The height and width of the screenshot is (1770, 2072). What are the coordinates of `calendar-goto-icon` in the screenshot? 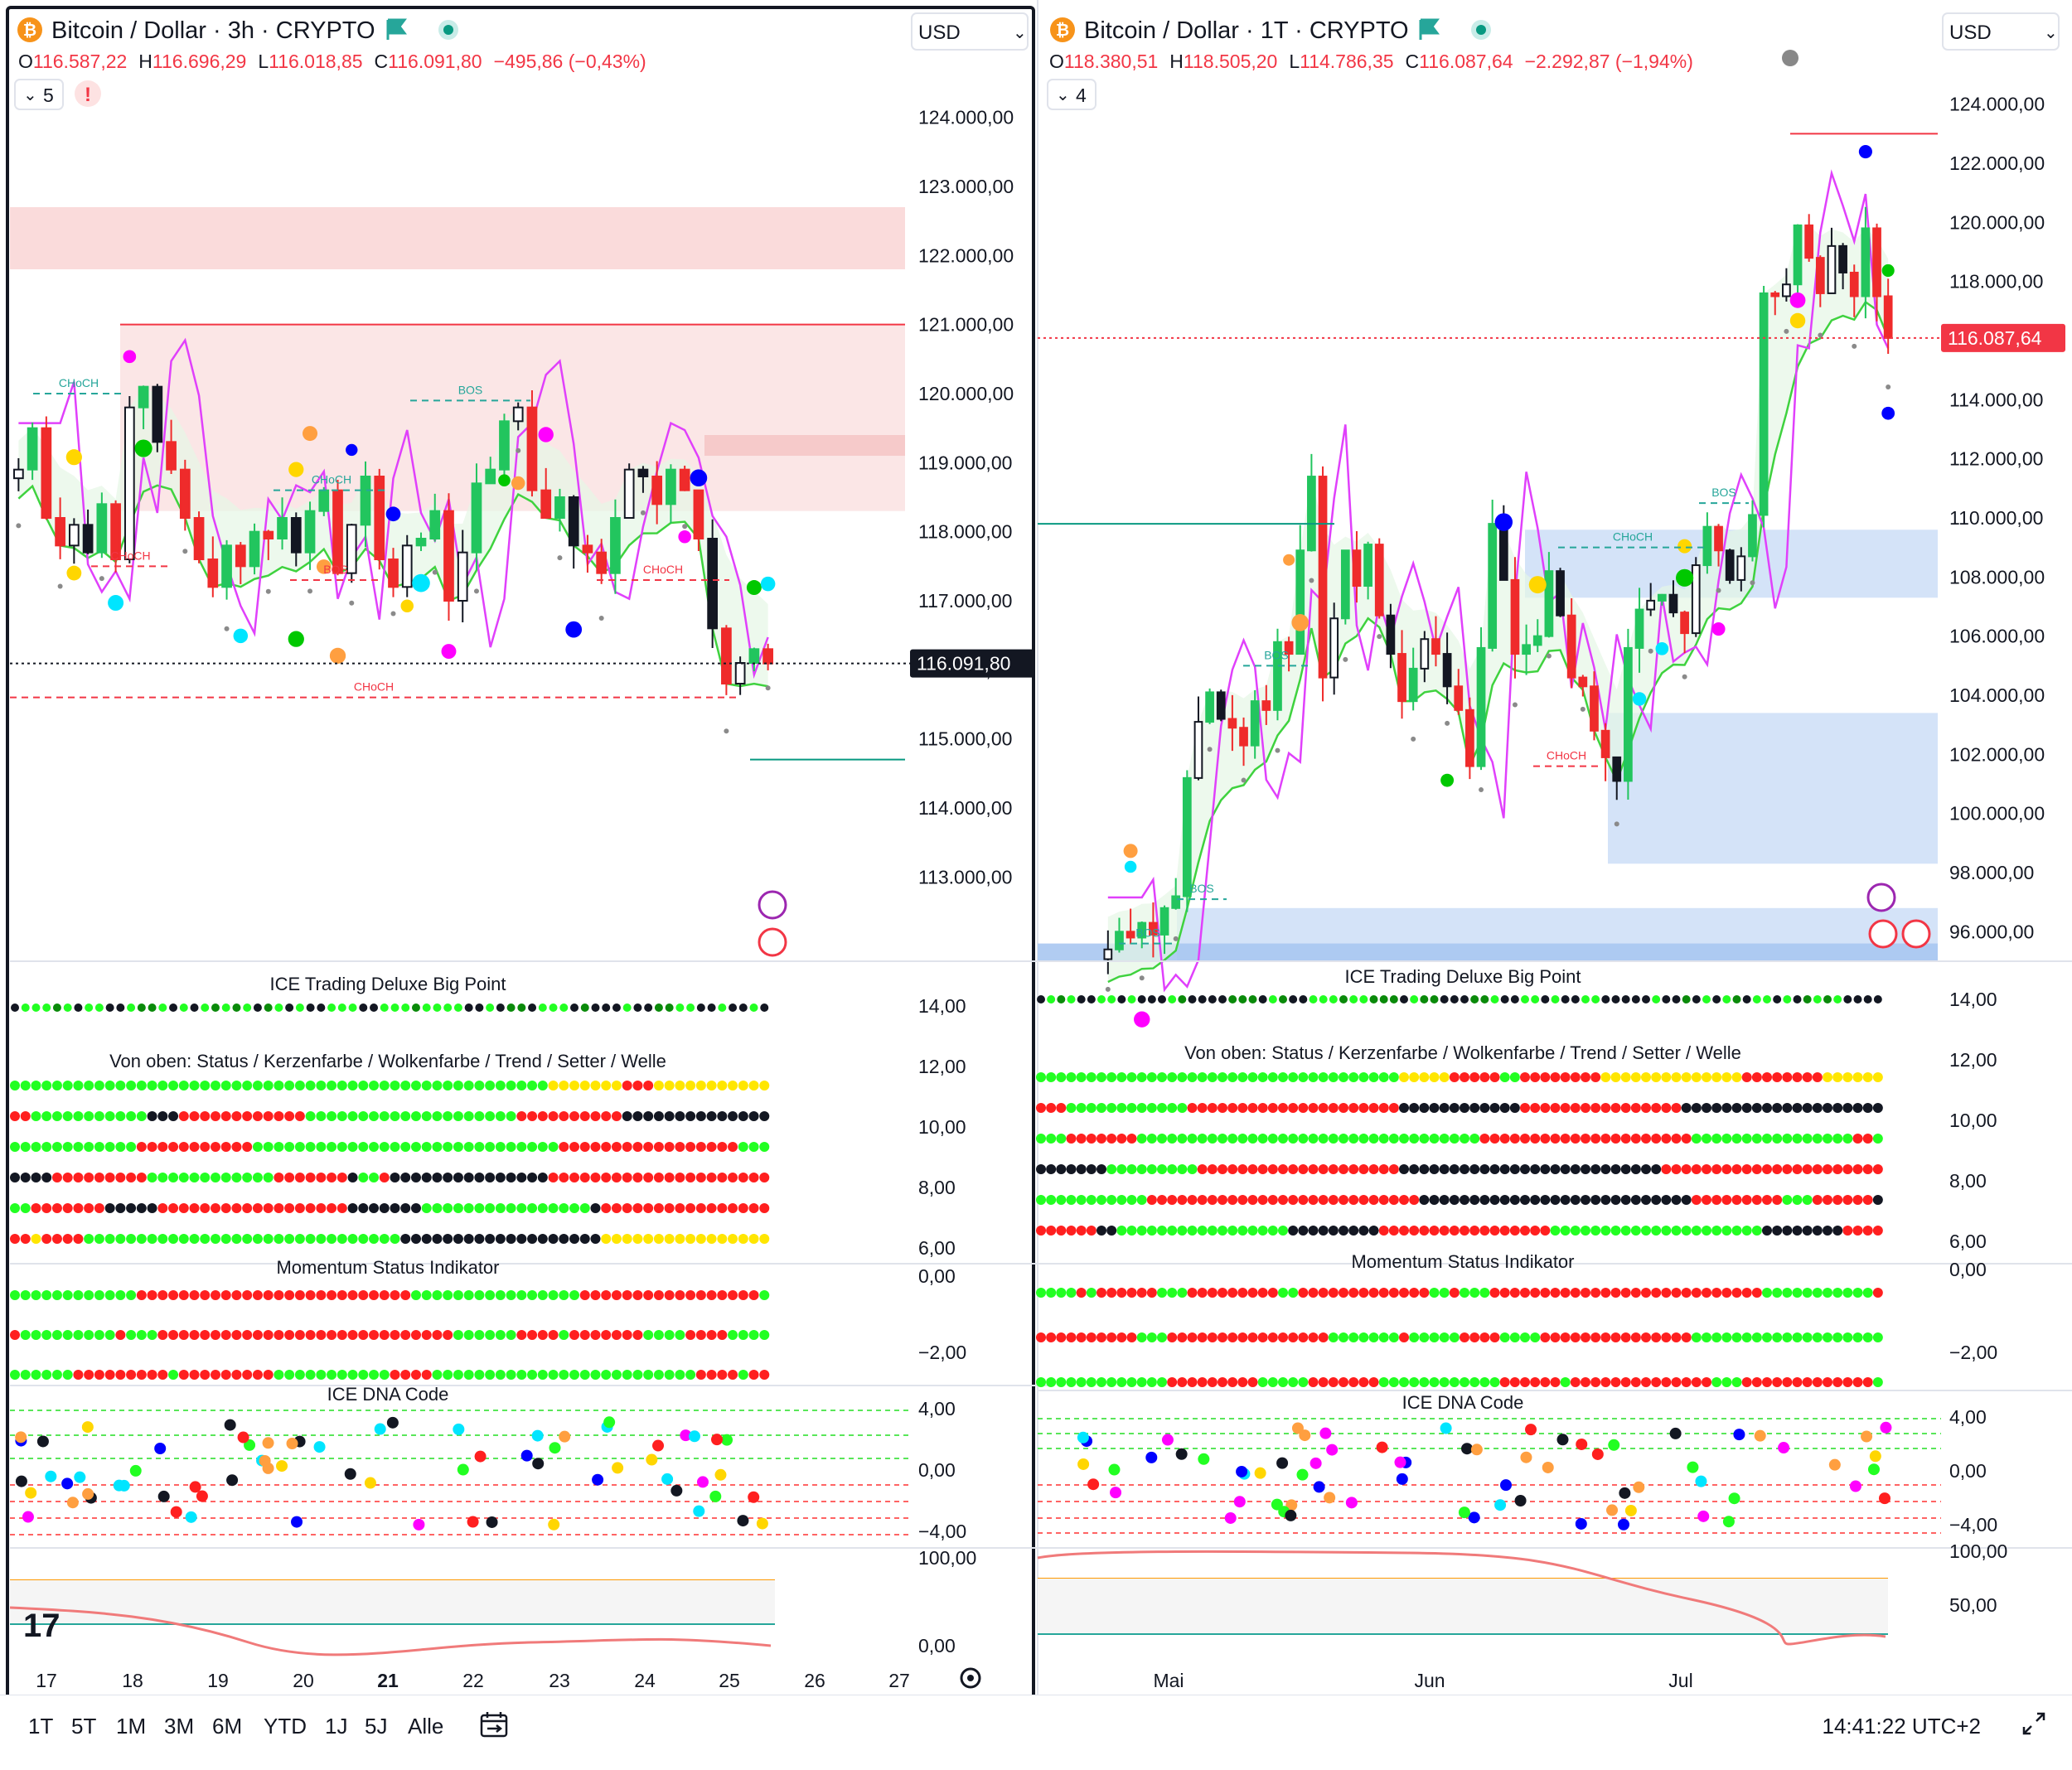 It's located at (494, 1724).